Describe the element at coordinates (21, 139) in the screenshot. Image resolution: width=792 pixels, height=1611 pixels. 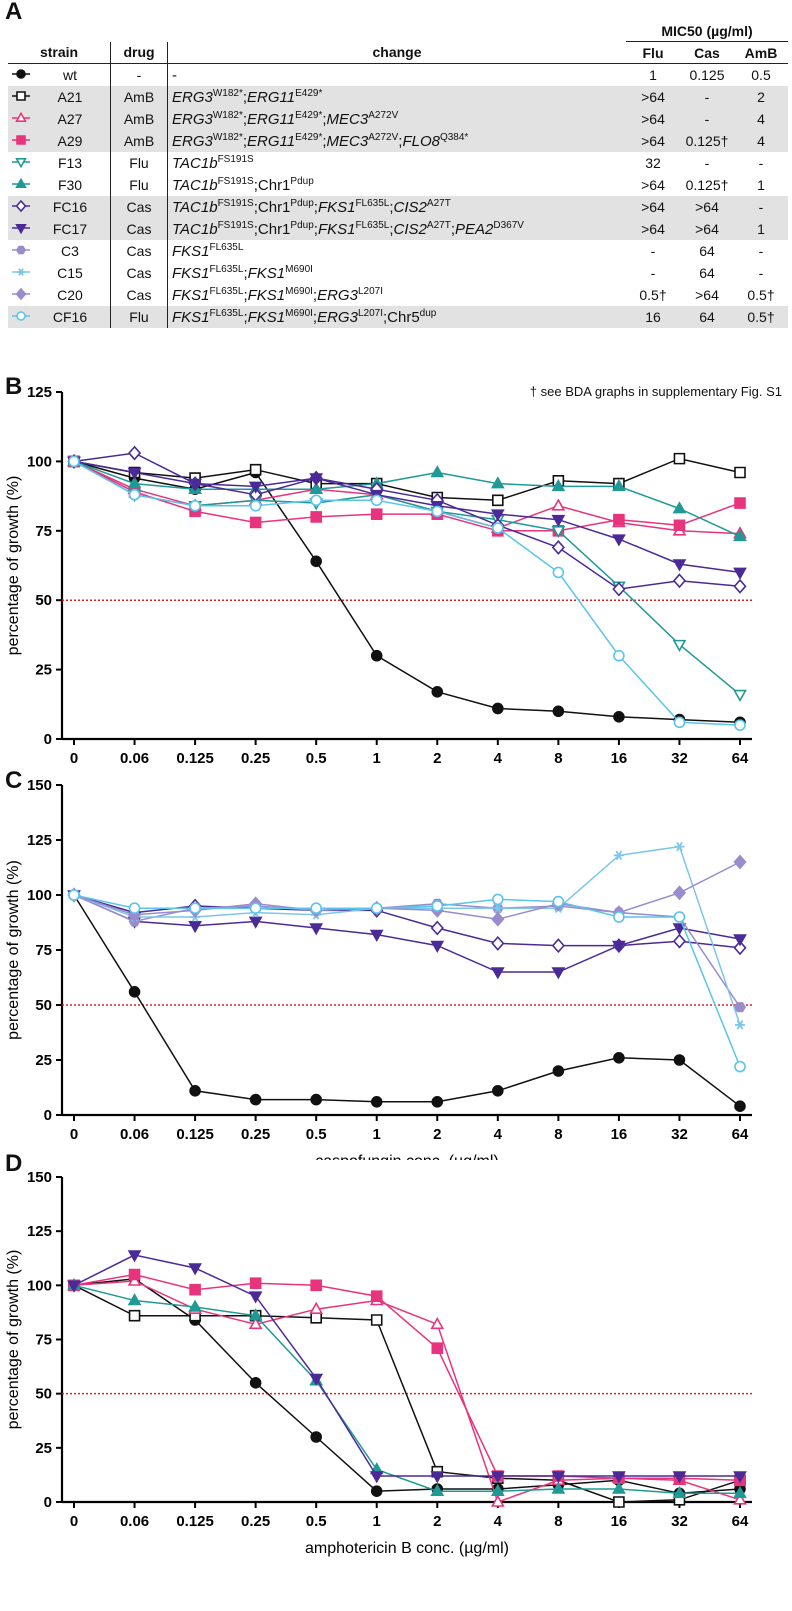
I see `legend-marker-a29` at that location.